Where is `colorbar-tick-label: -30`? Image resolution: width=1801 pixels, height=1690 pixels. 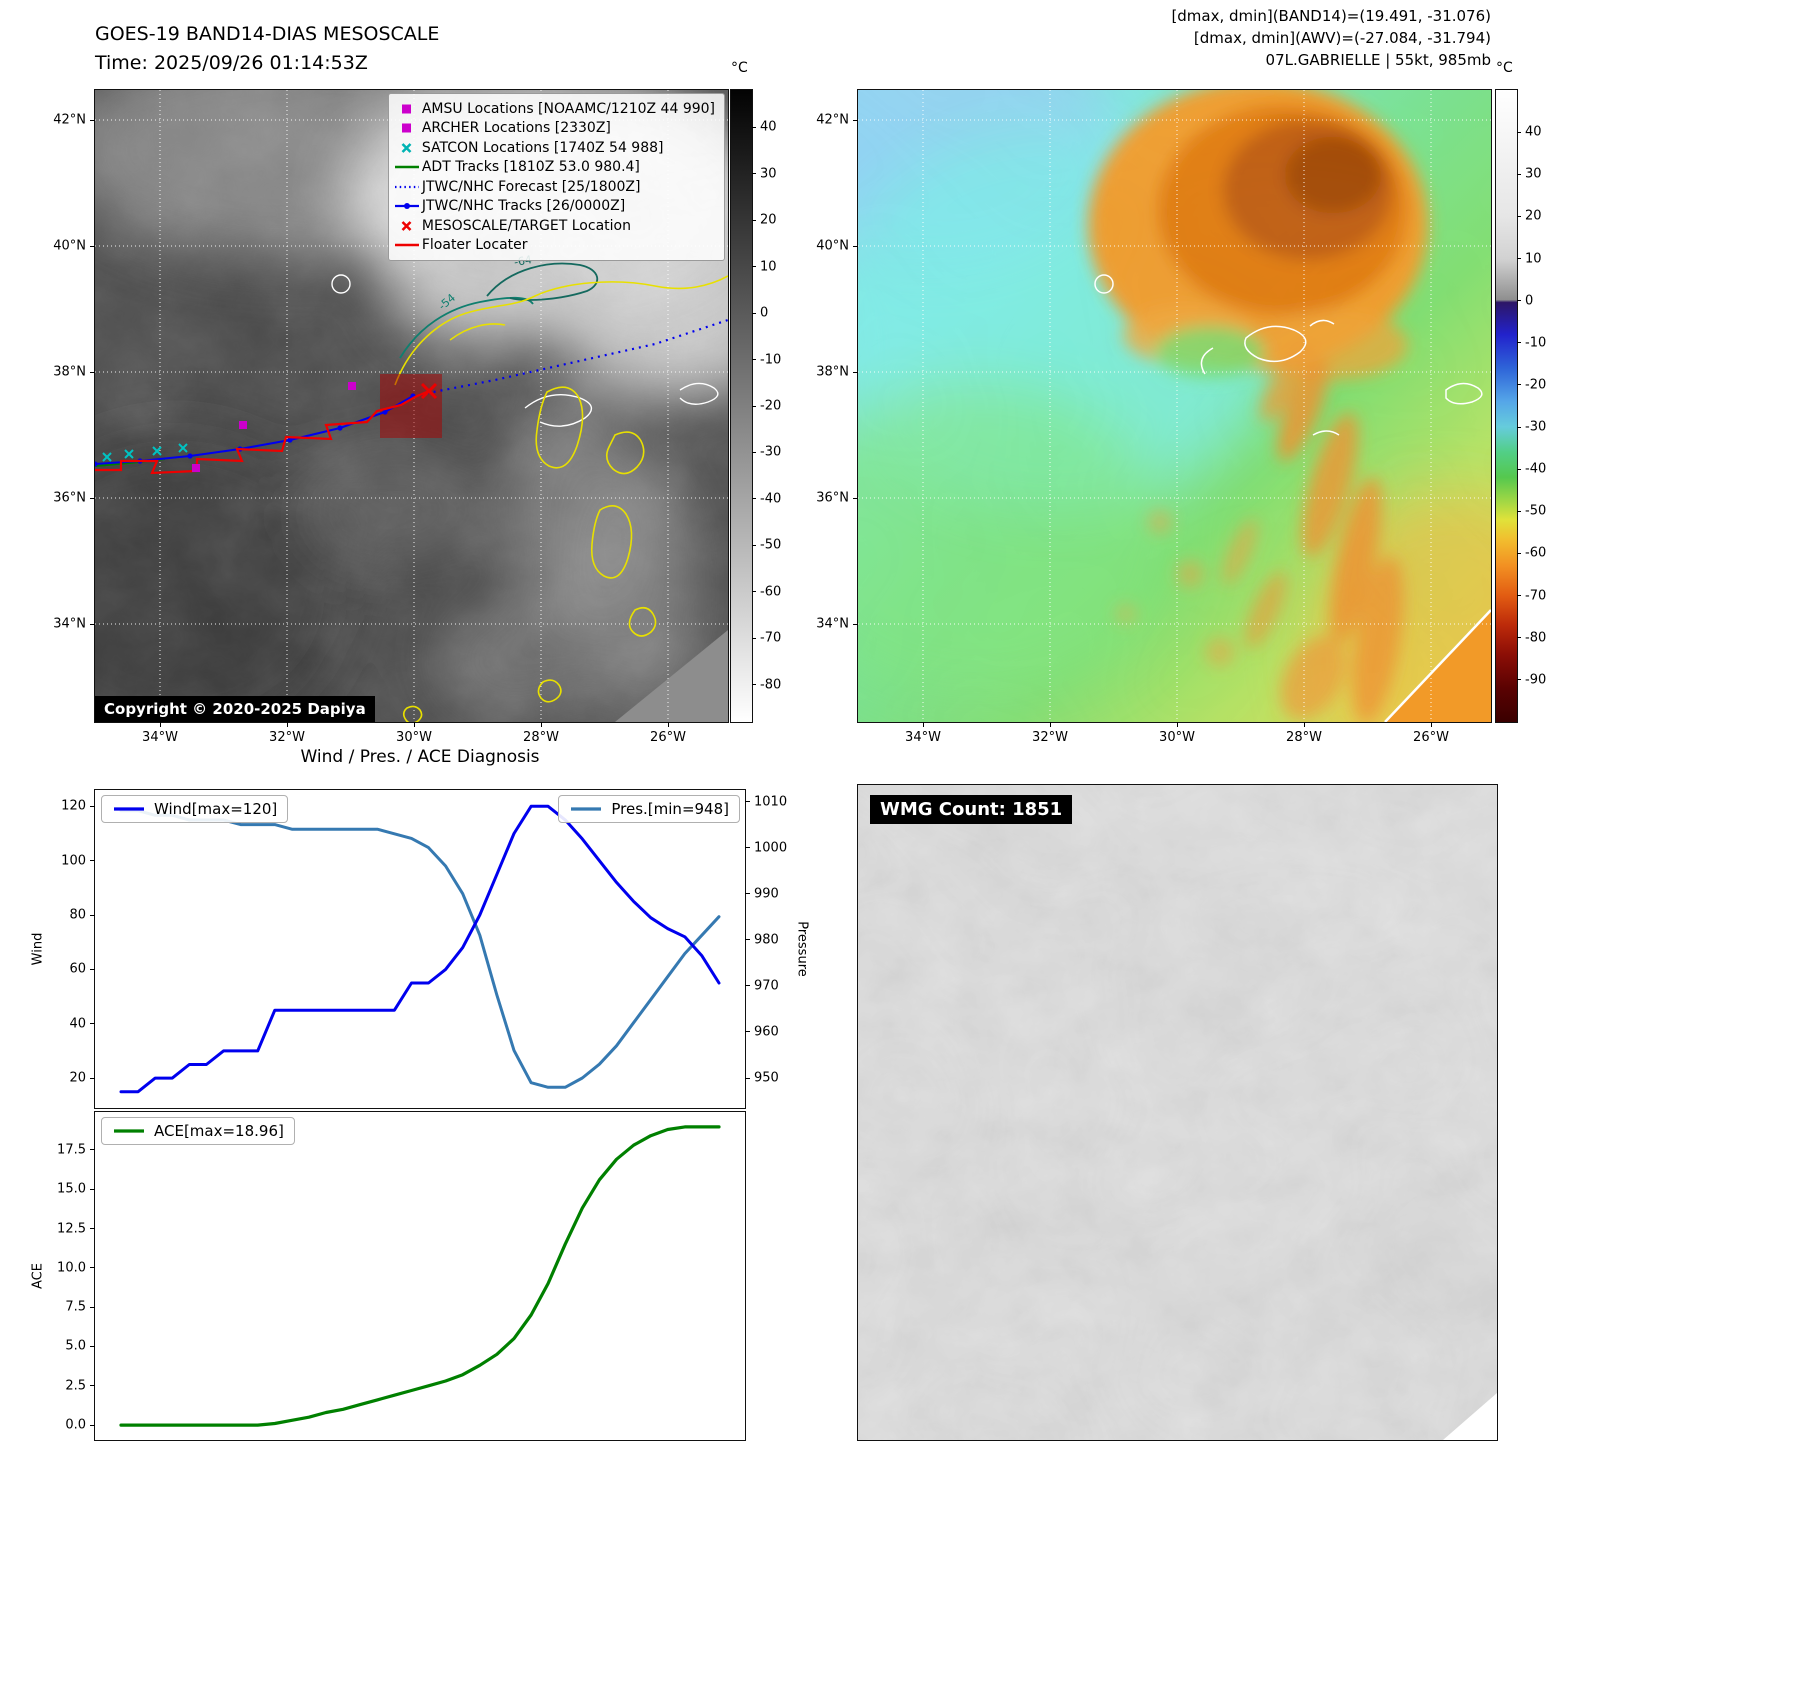 colorbar-tick-label: -30 is located at coordinates (771, 452).